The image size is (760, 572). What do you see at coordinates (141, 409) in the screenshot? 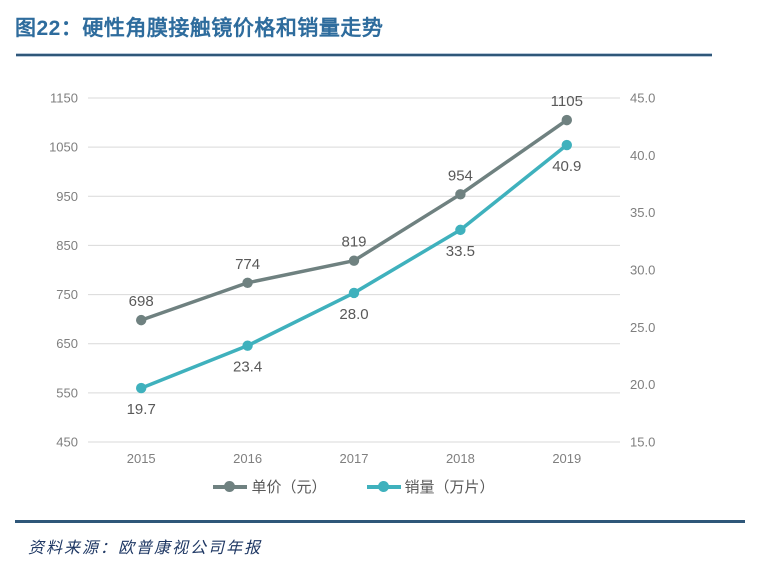
I see `data-label: 19.7` at bounding box center [141, 409].